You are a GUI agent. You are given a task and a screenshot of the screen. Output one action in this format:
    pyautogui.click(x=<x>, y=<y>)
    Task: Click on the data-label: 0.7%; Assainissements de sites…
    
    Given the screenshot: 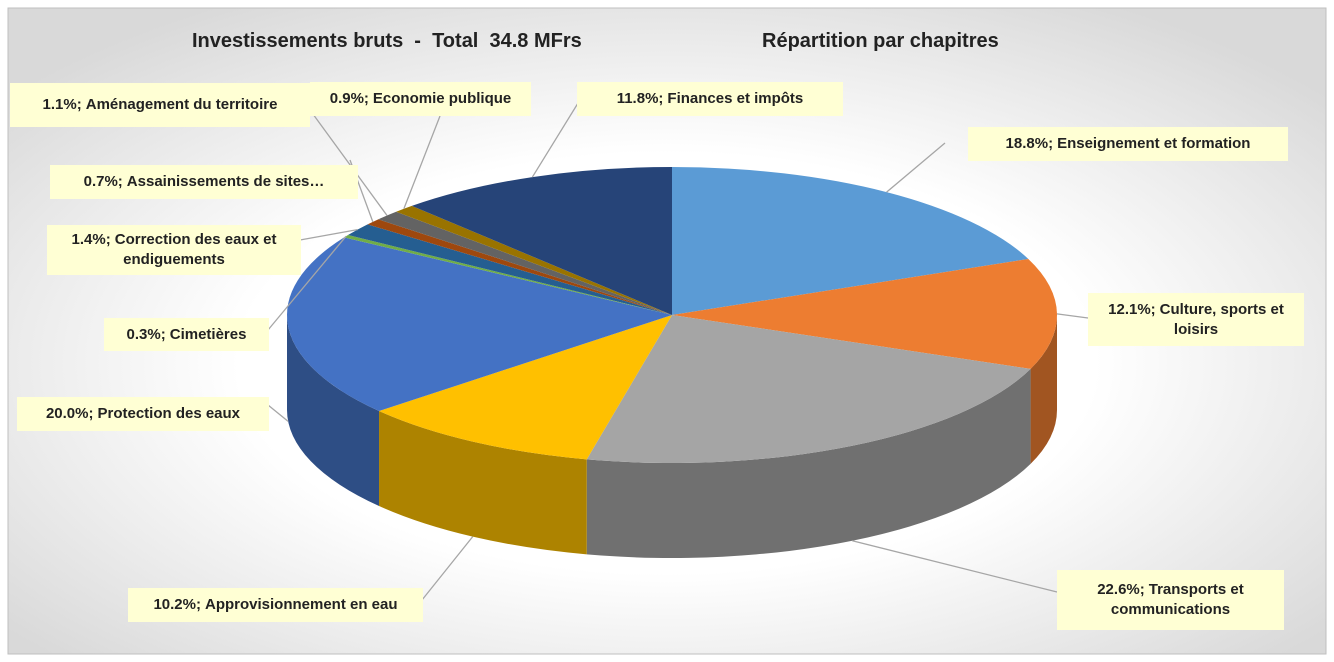 What is the action you would take?
    pyautogui.click(x=204, y=182)
    